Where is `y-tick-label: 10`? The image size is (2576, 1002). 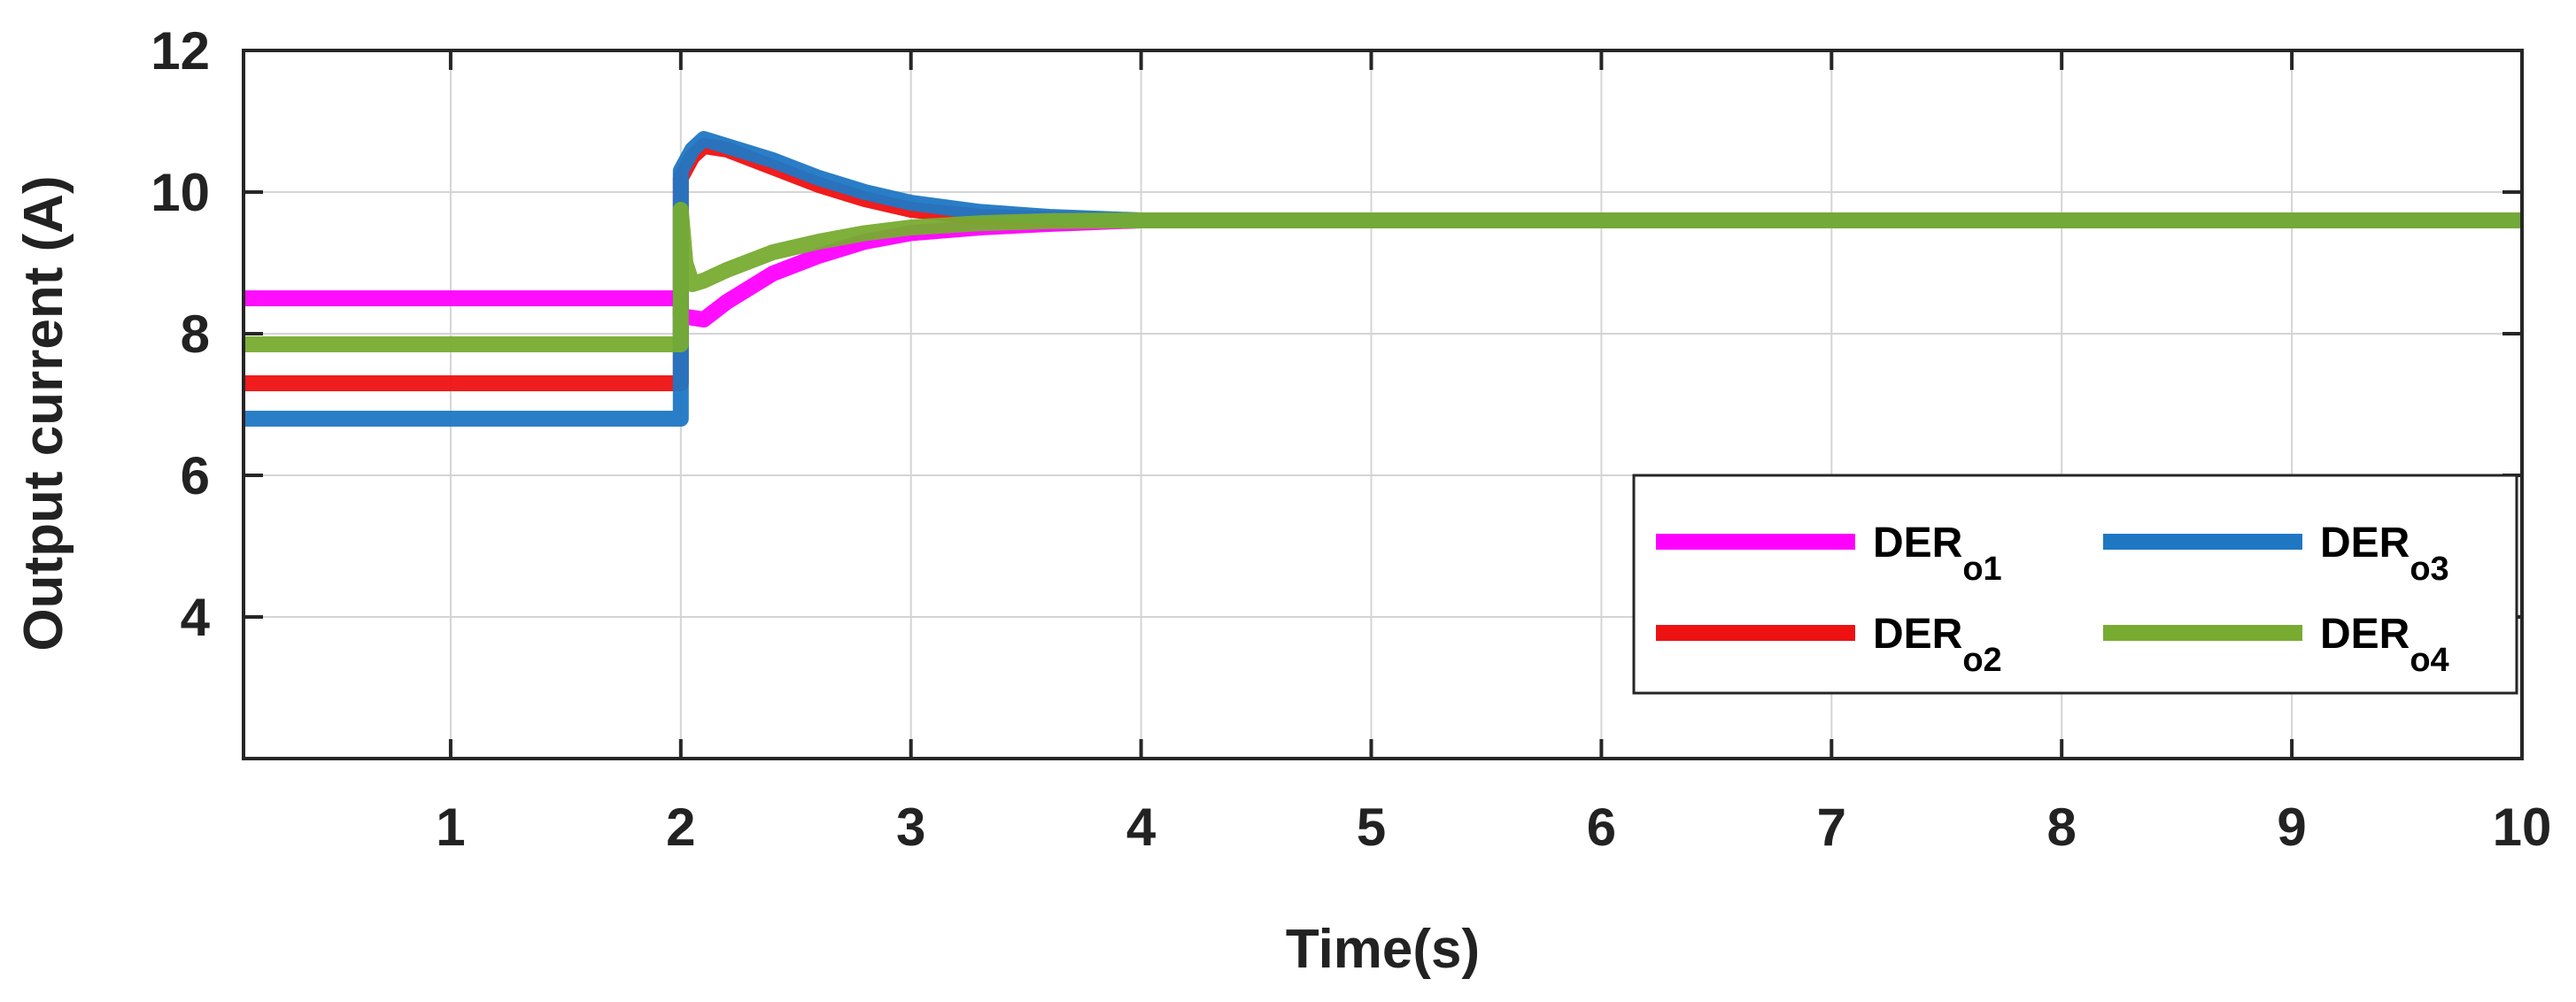
y-tick-label: 10 is located at coordinates (180, 192).